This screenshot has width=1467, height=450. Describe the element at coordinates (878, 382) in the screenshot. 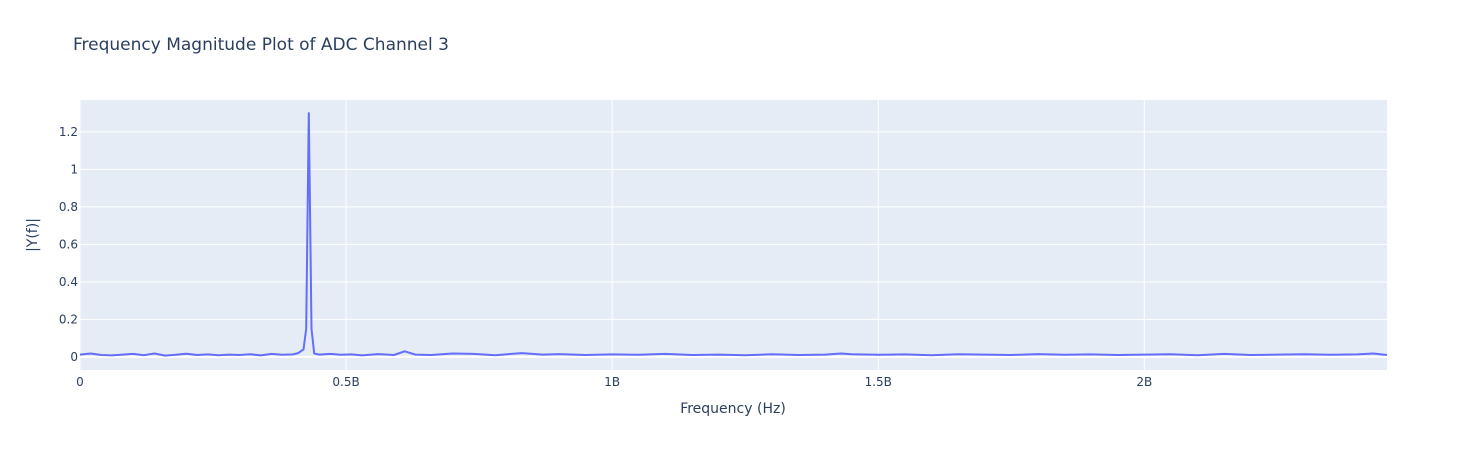

I see `x-tick-label: 1.5B` at that location.